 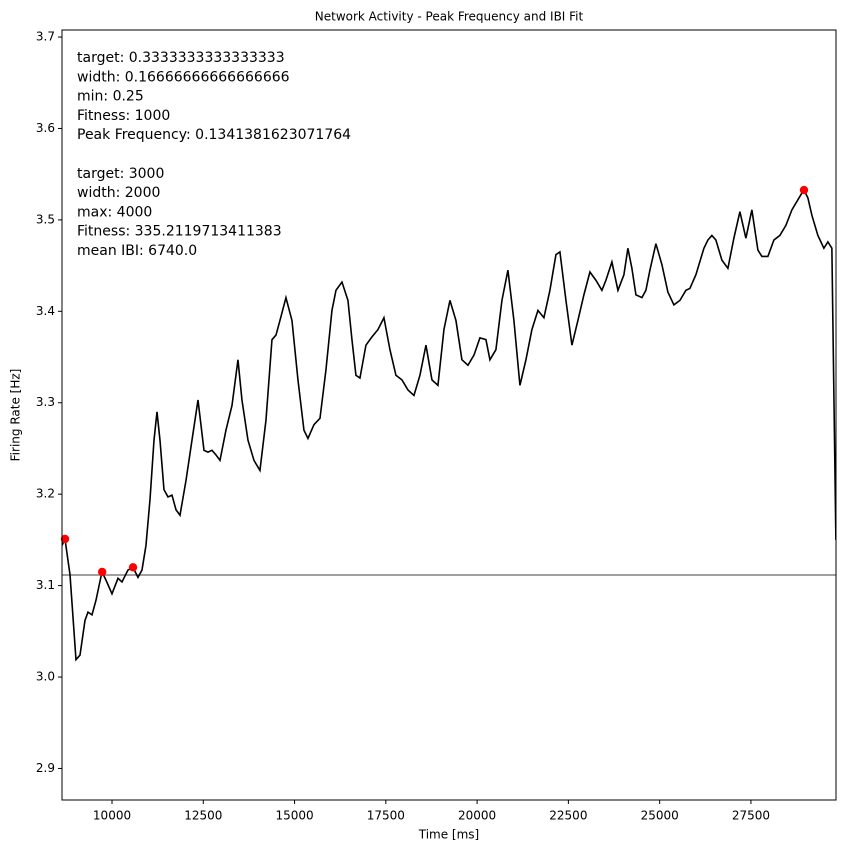 What do you see at coordinates (16, 415) in the screenshot?
I see `y-axis-label: Firing Rate [Hz]` at bounding box center [16, 415].